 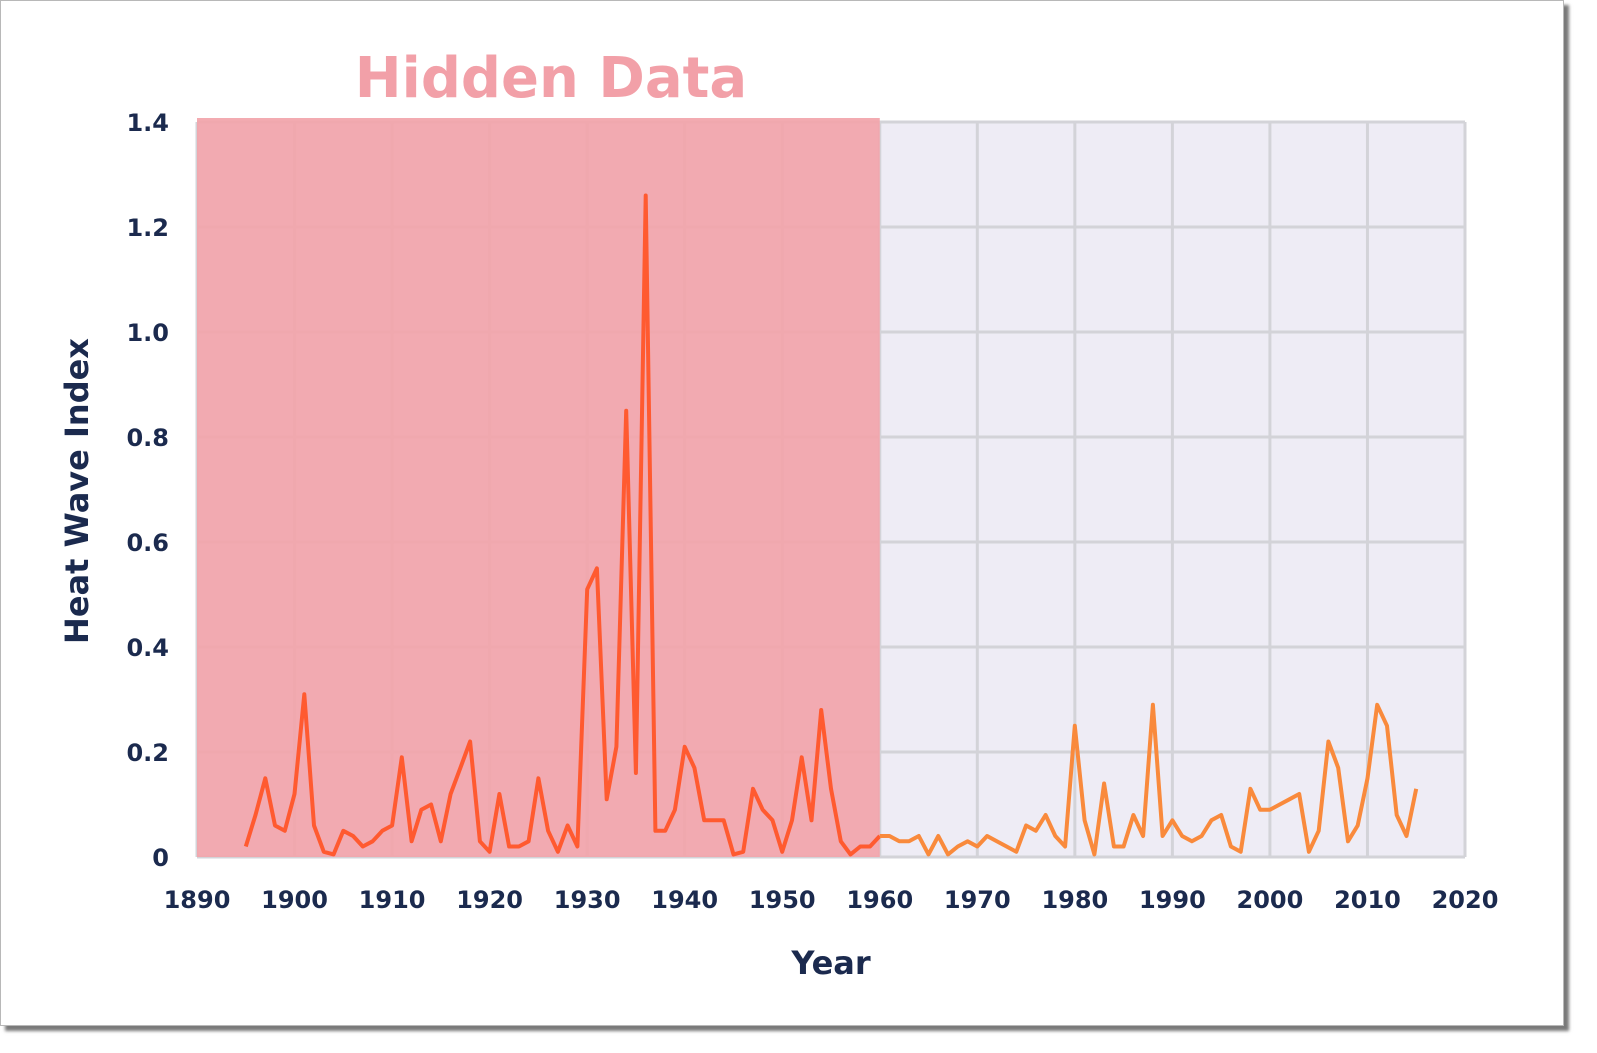 What do you see at coordinates (294, 900) in the screenshot?
I see `x-tick-label: 1900` at bounding box center [294, 900].